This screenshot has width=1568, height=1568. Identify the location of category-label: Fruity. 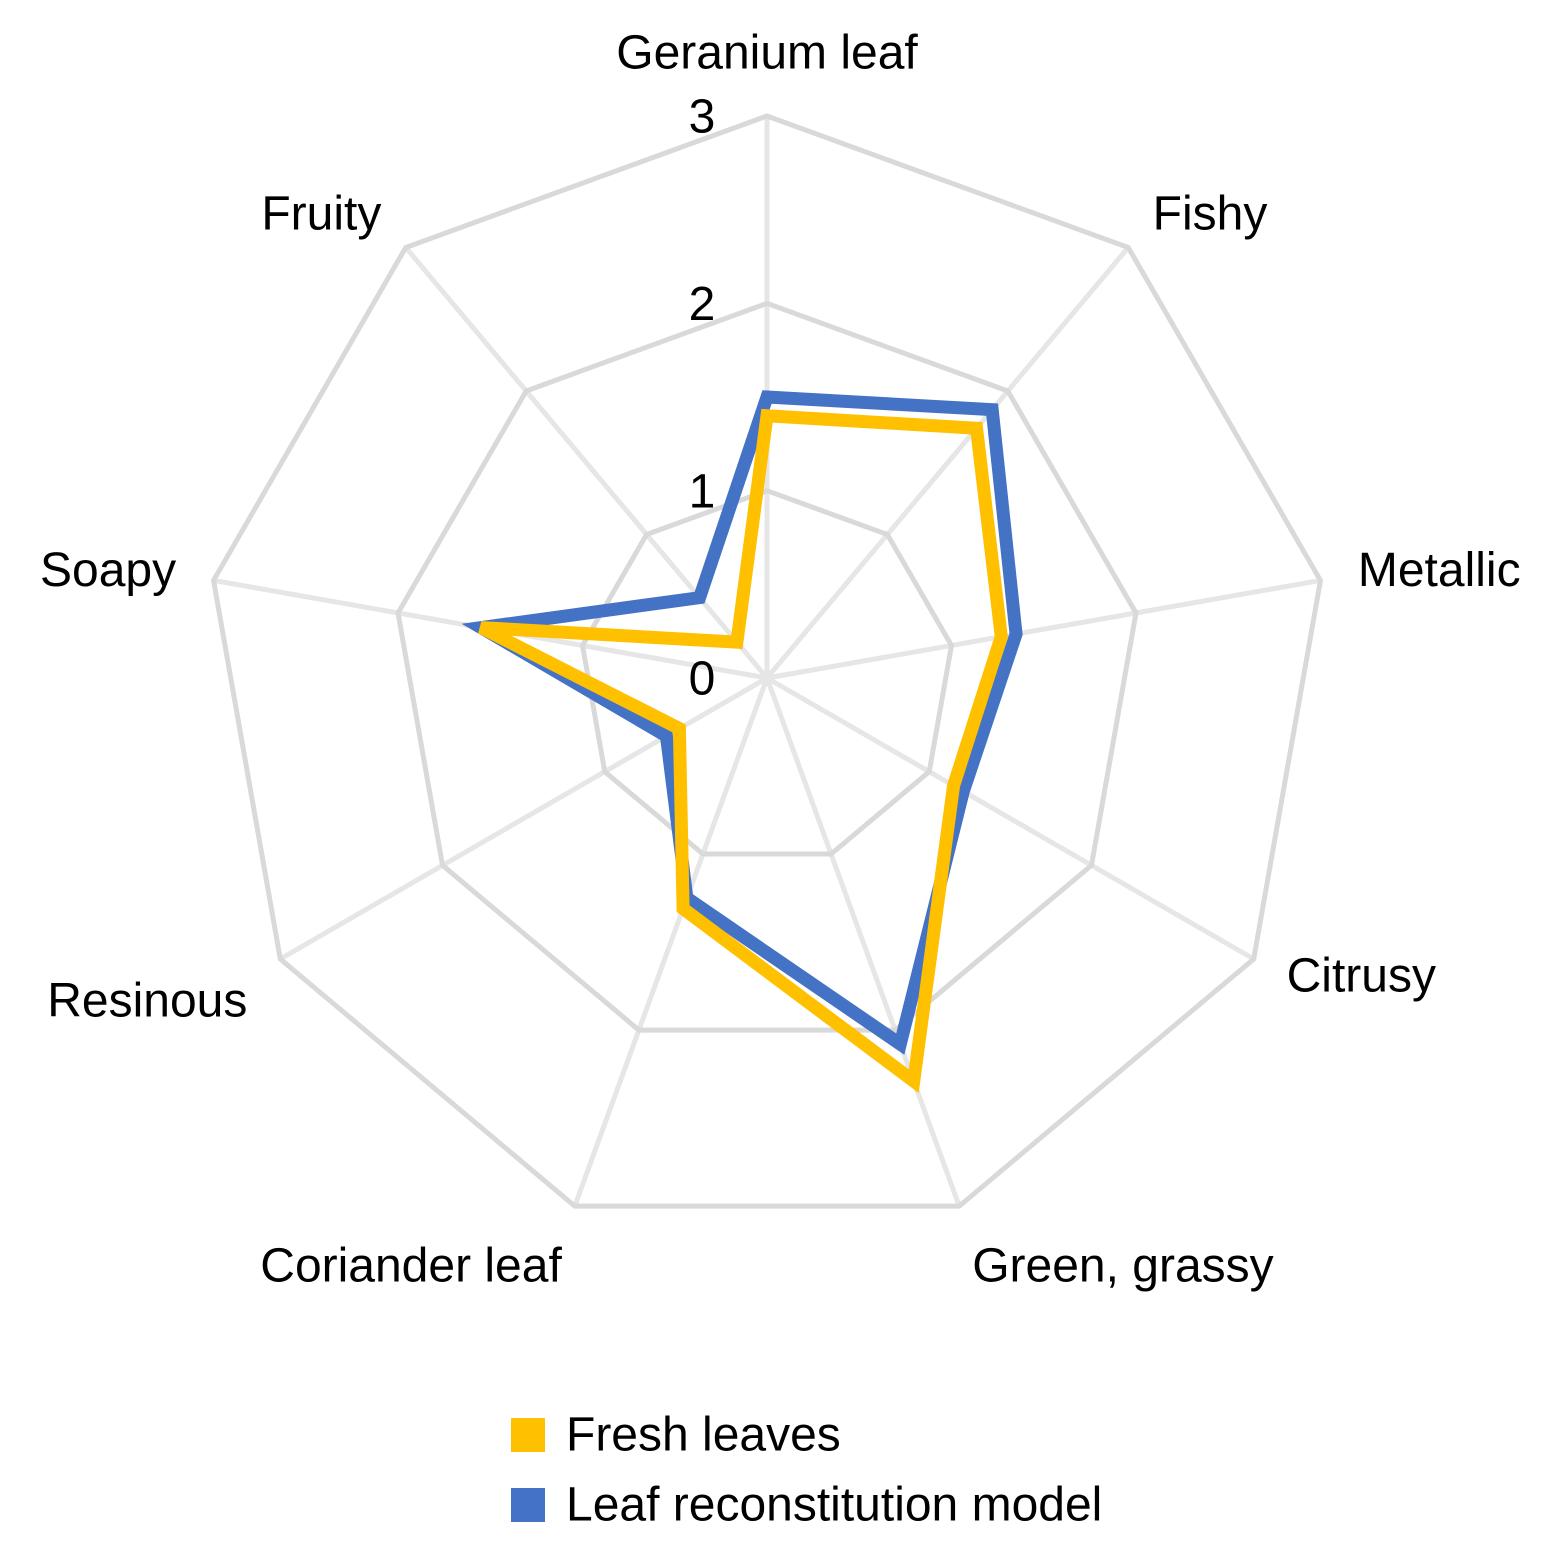
(321, 214).